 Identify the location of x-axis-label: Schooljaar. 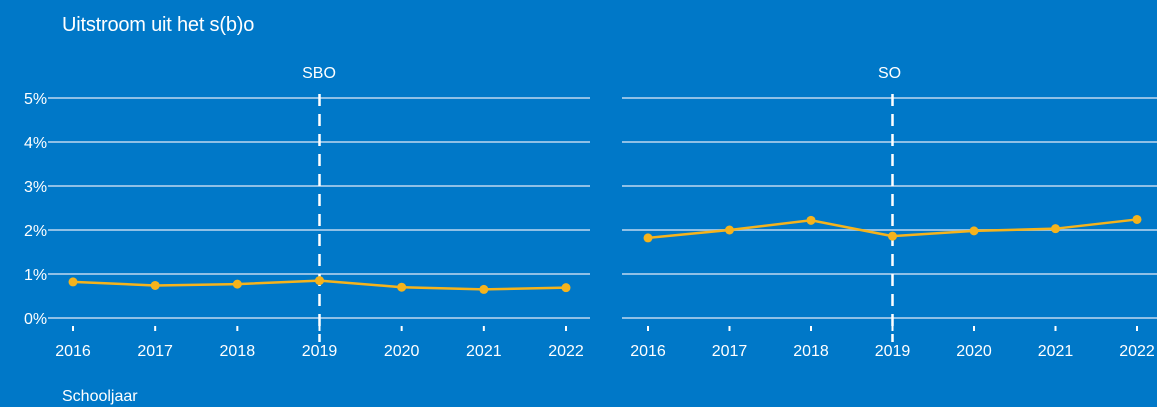
(100, 397).